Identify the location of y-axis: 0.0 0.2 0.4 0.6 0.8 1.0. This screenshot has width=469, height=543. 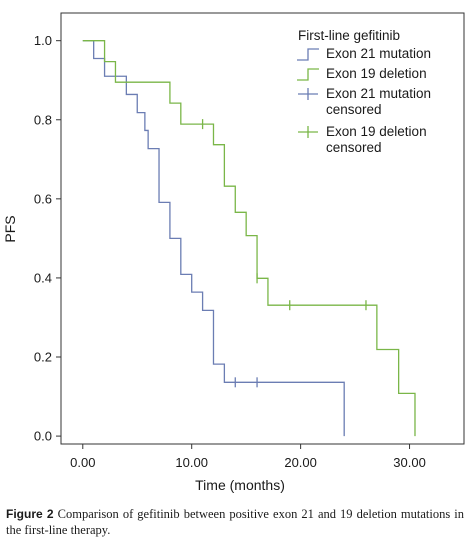
(47, 238).